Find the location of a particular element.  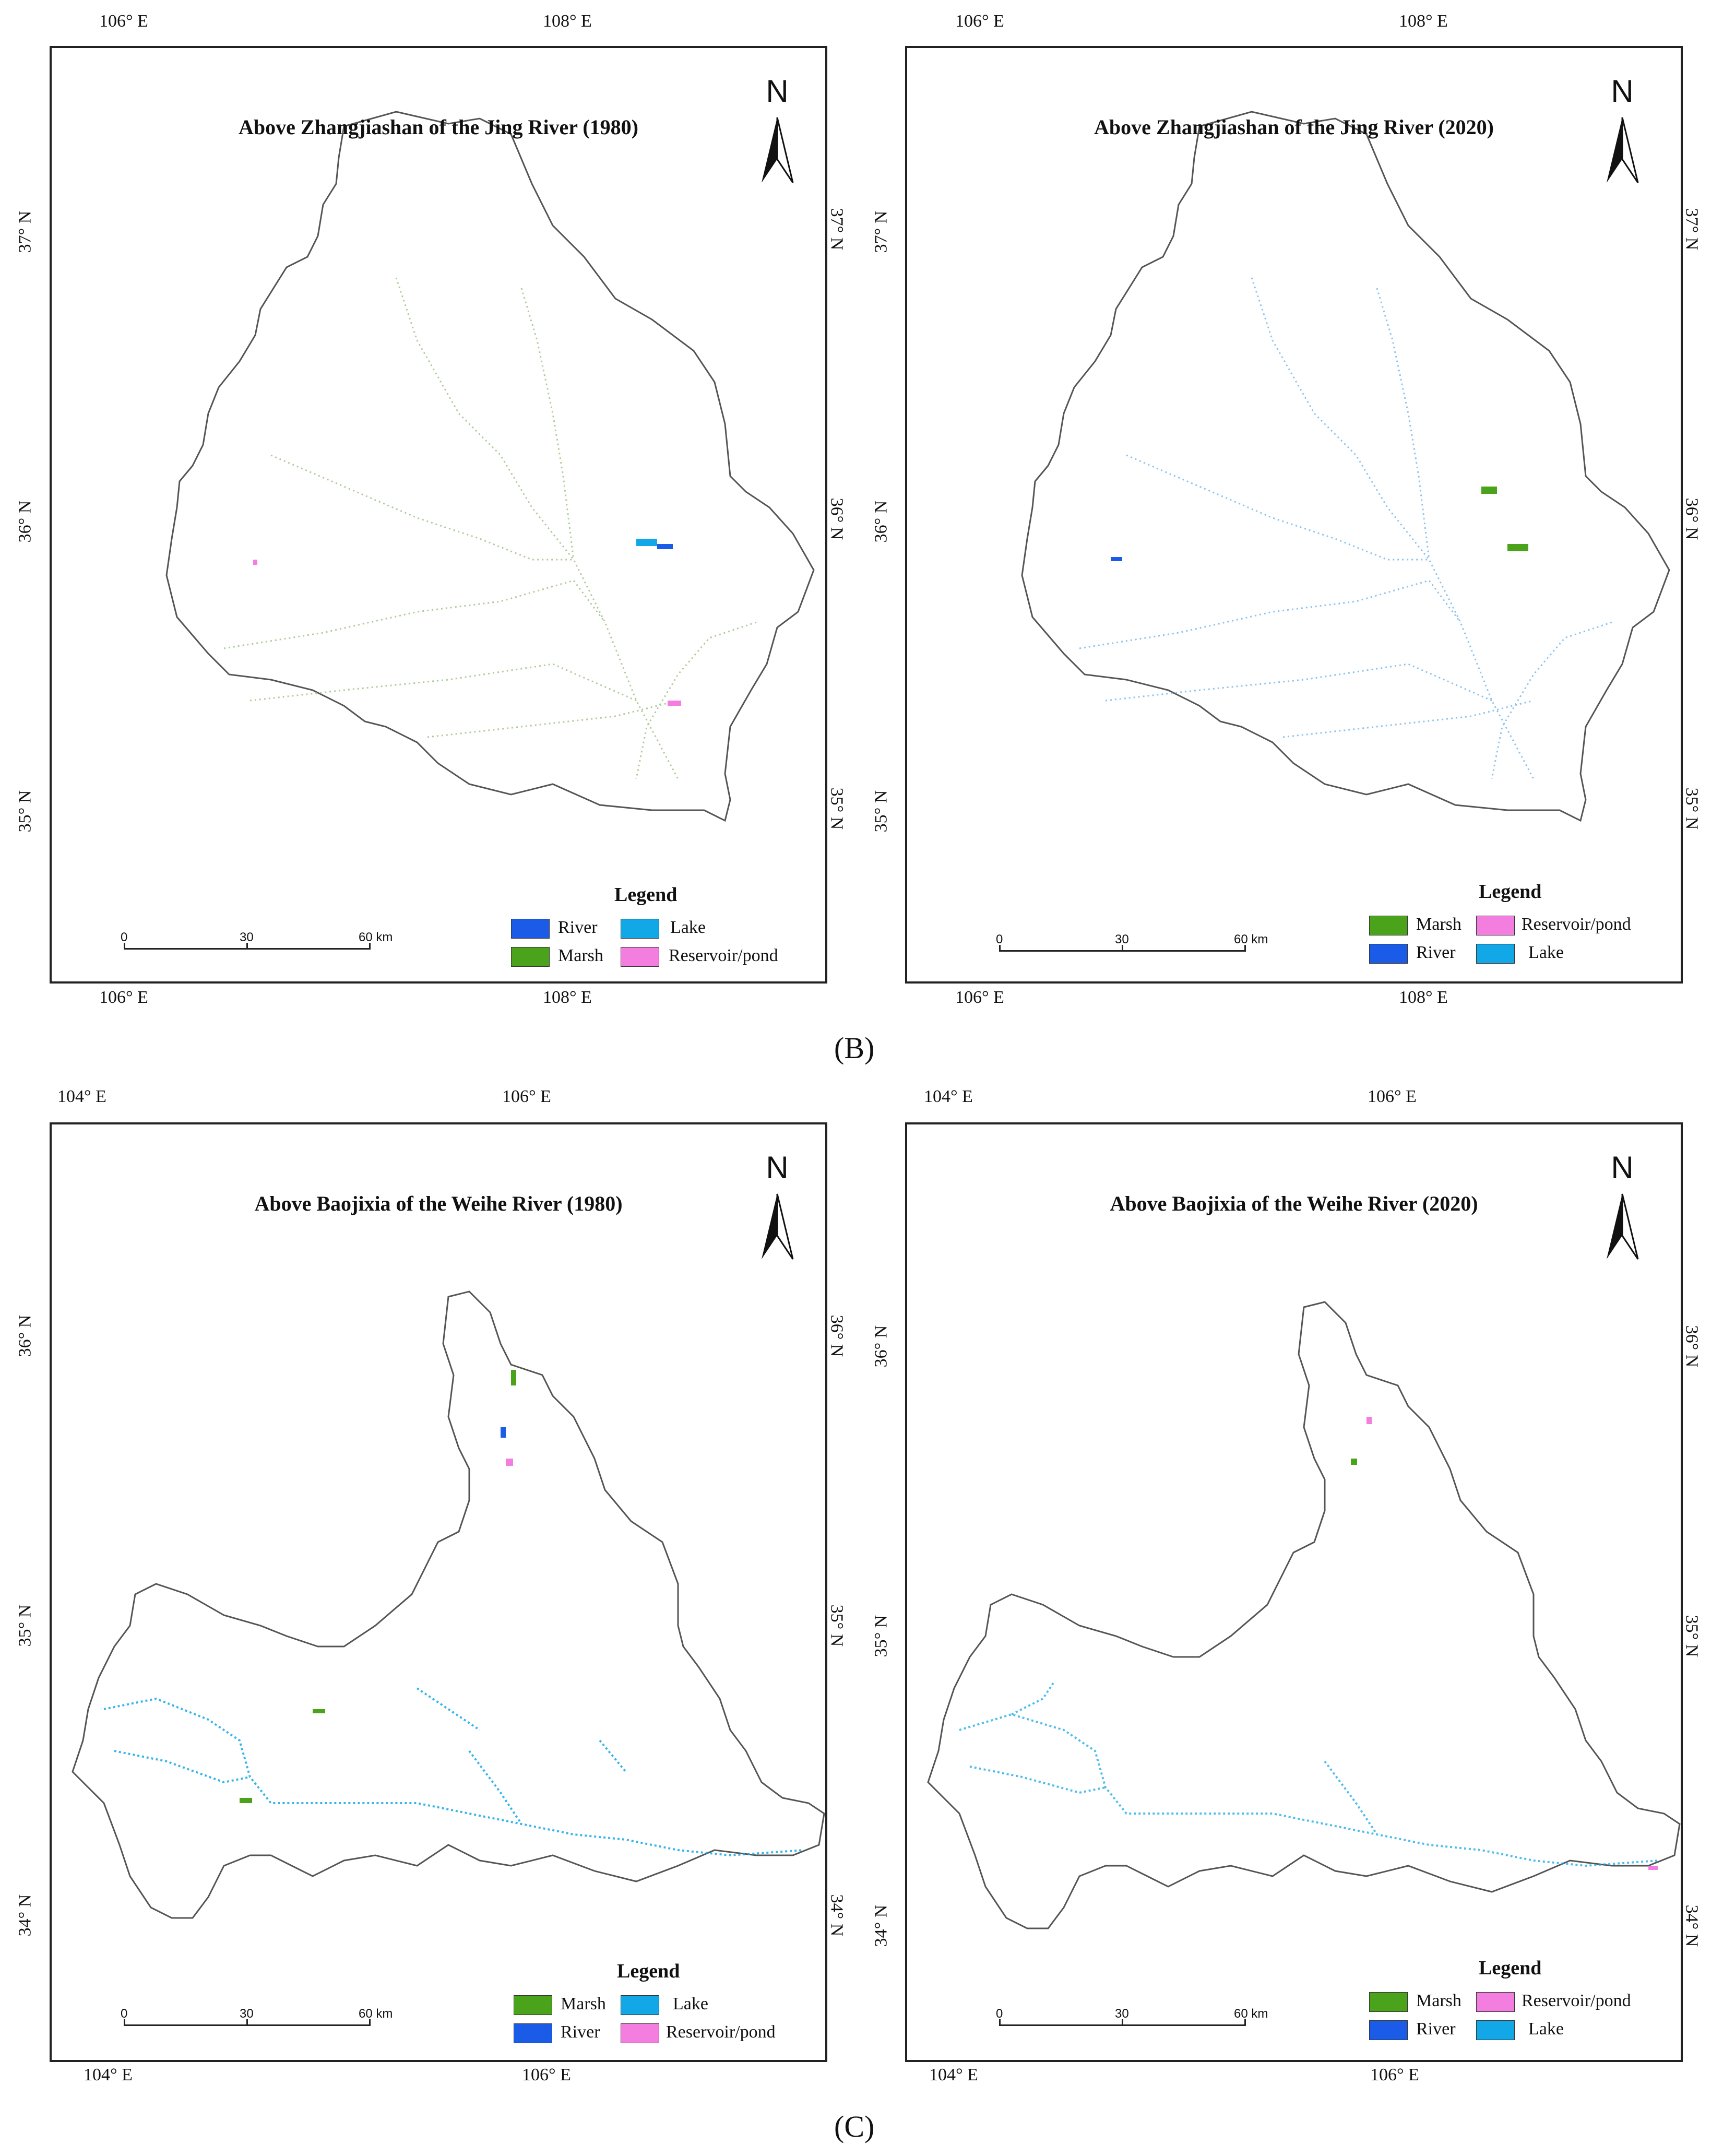

panel-label-c: (C) is located at coordinates (854, 2126).